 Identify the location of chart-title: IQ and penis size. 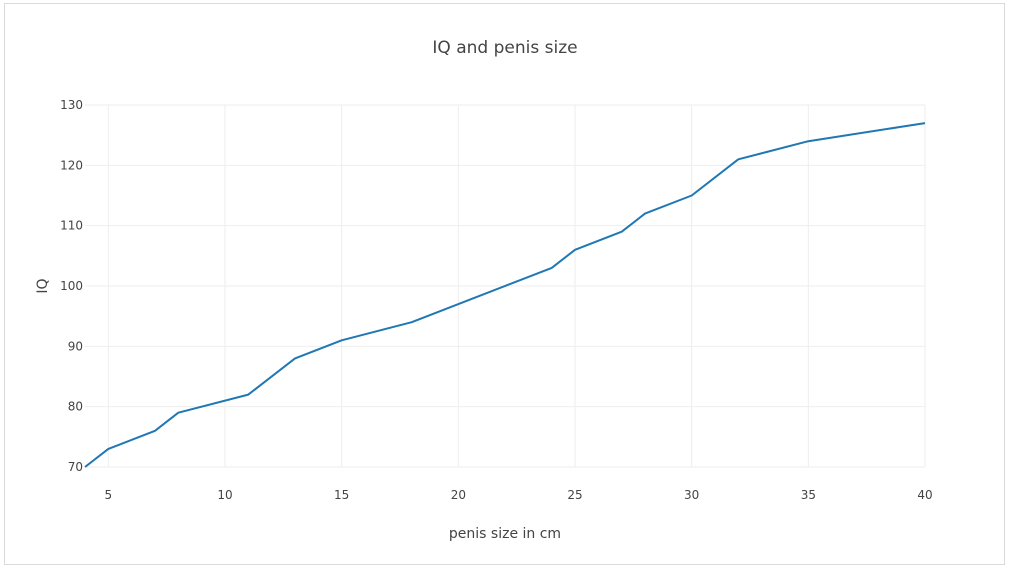
(504, 48).